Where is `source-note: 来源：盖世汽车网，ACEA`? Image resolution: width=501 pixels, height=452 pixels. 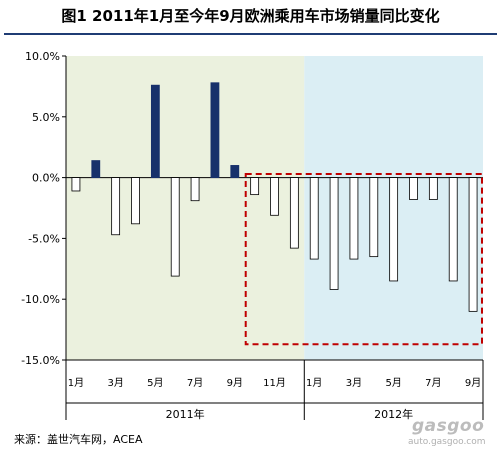
source-note: 来源：盖世汽车网，ACEA is located at coordinates (78, 439).